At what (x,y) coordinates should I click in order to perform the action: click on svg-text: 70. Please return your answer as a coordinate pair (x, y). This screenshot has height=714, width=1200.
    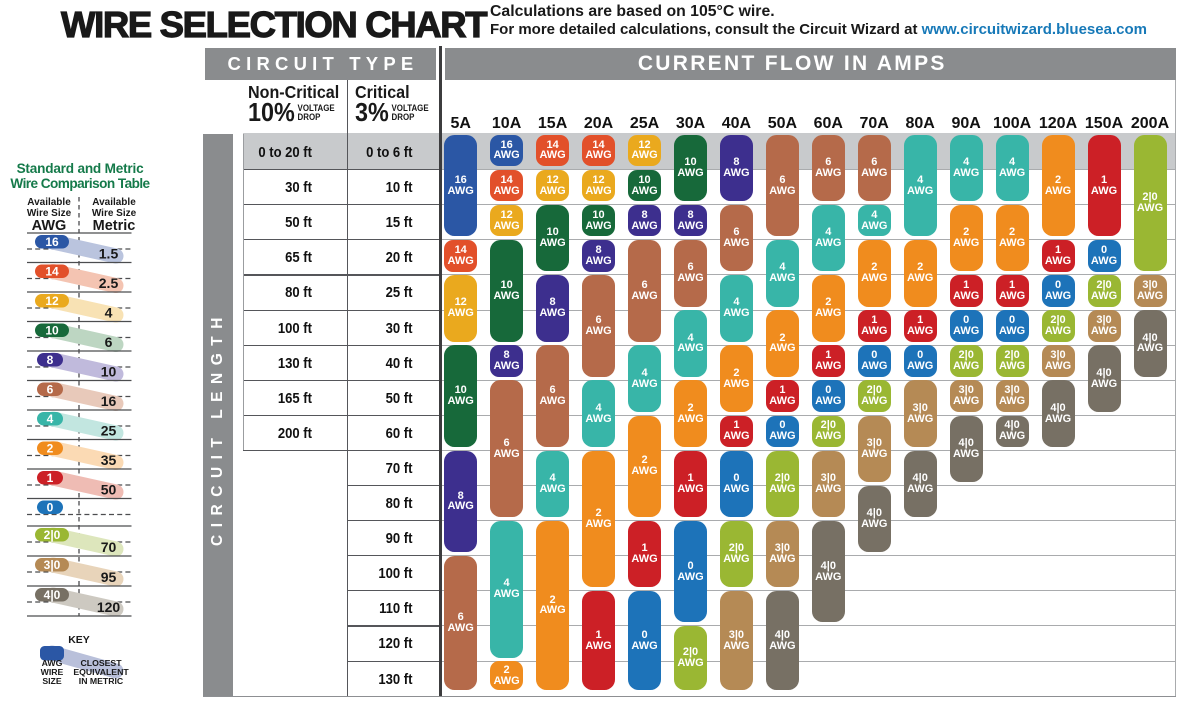
    Looking at the image, I should click on (109, 547).